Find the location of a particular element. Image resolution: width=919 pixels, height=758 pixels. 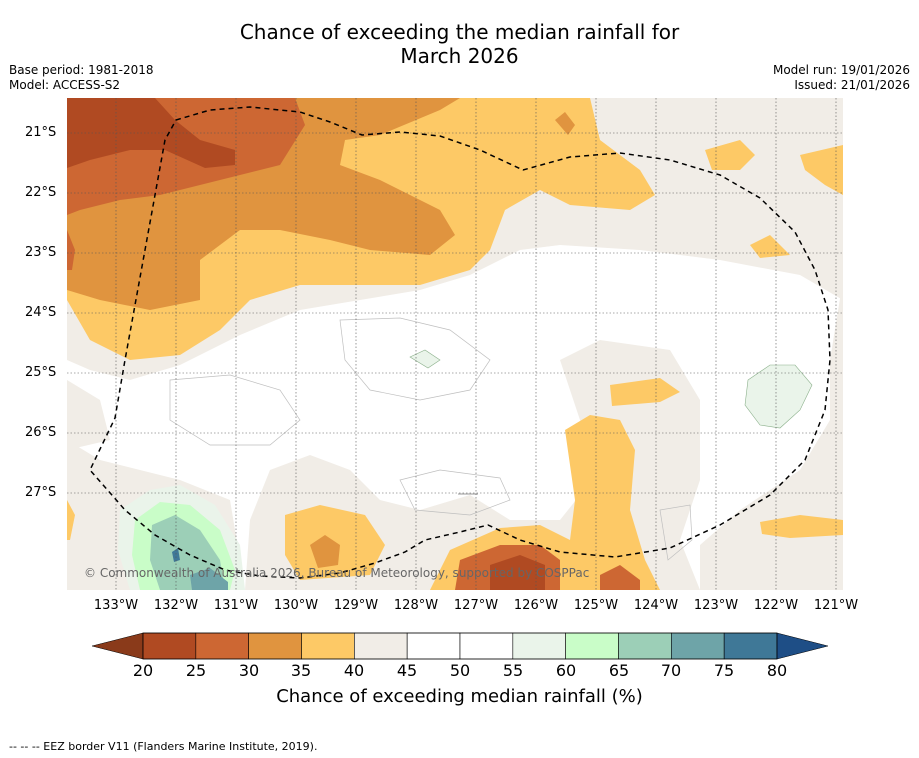

colorbar-over-arrow is located at coordinates (802, 646).